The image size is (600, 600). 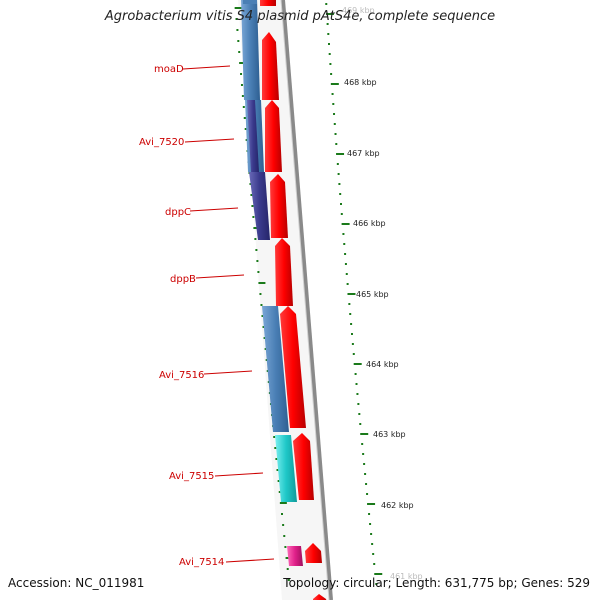 I want to click on gene-block-top-stub, so click(x=250, y=2).